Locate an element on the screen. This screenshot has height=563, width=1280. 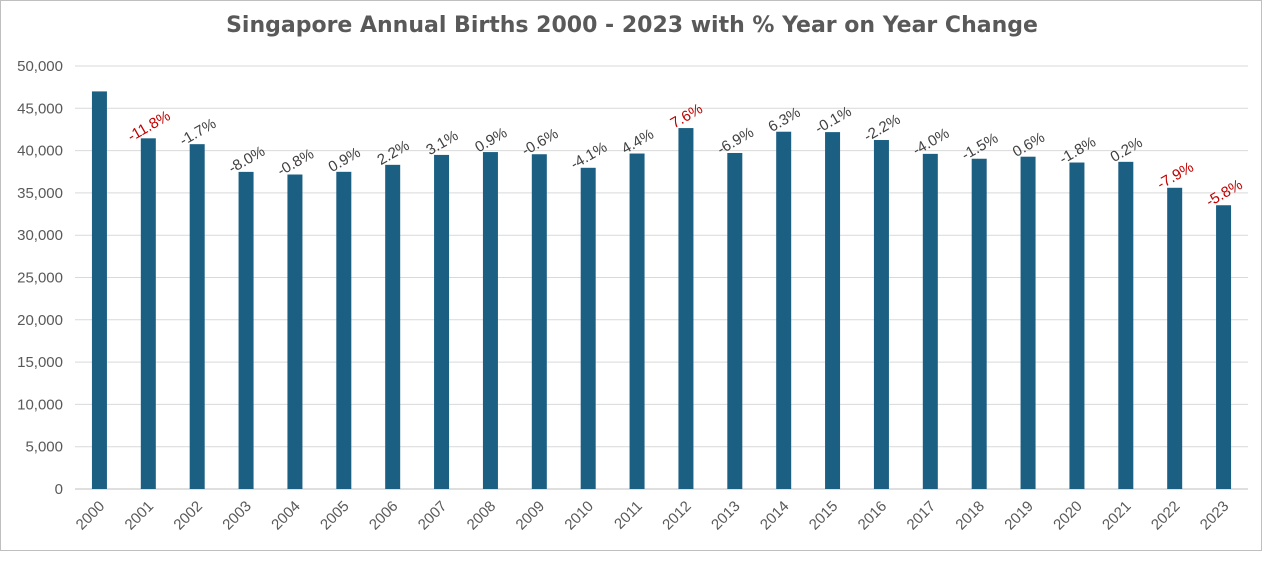
x-tick-label: 2000 is located at coordinates (91, 516).